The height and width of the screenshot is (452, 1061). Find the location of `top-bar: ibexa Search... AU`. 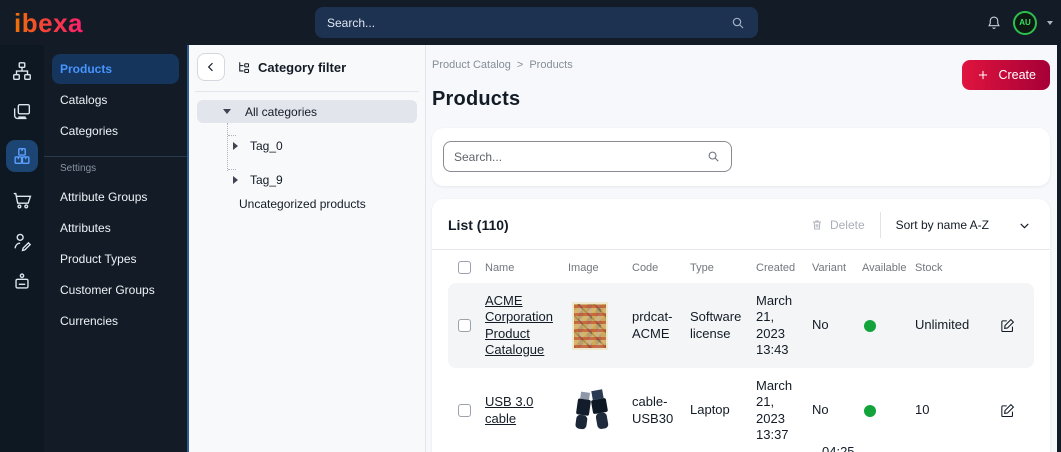

top-bar: ibexa Search... AU is located at coordinates (530, 22).